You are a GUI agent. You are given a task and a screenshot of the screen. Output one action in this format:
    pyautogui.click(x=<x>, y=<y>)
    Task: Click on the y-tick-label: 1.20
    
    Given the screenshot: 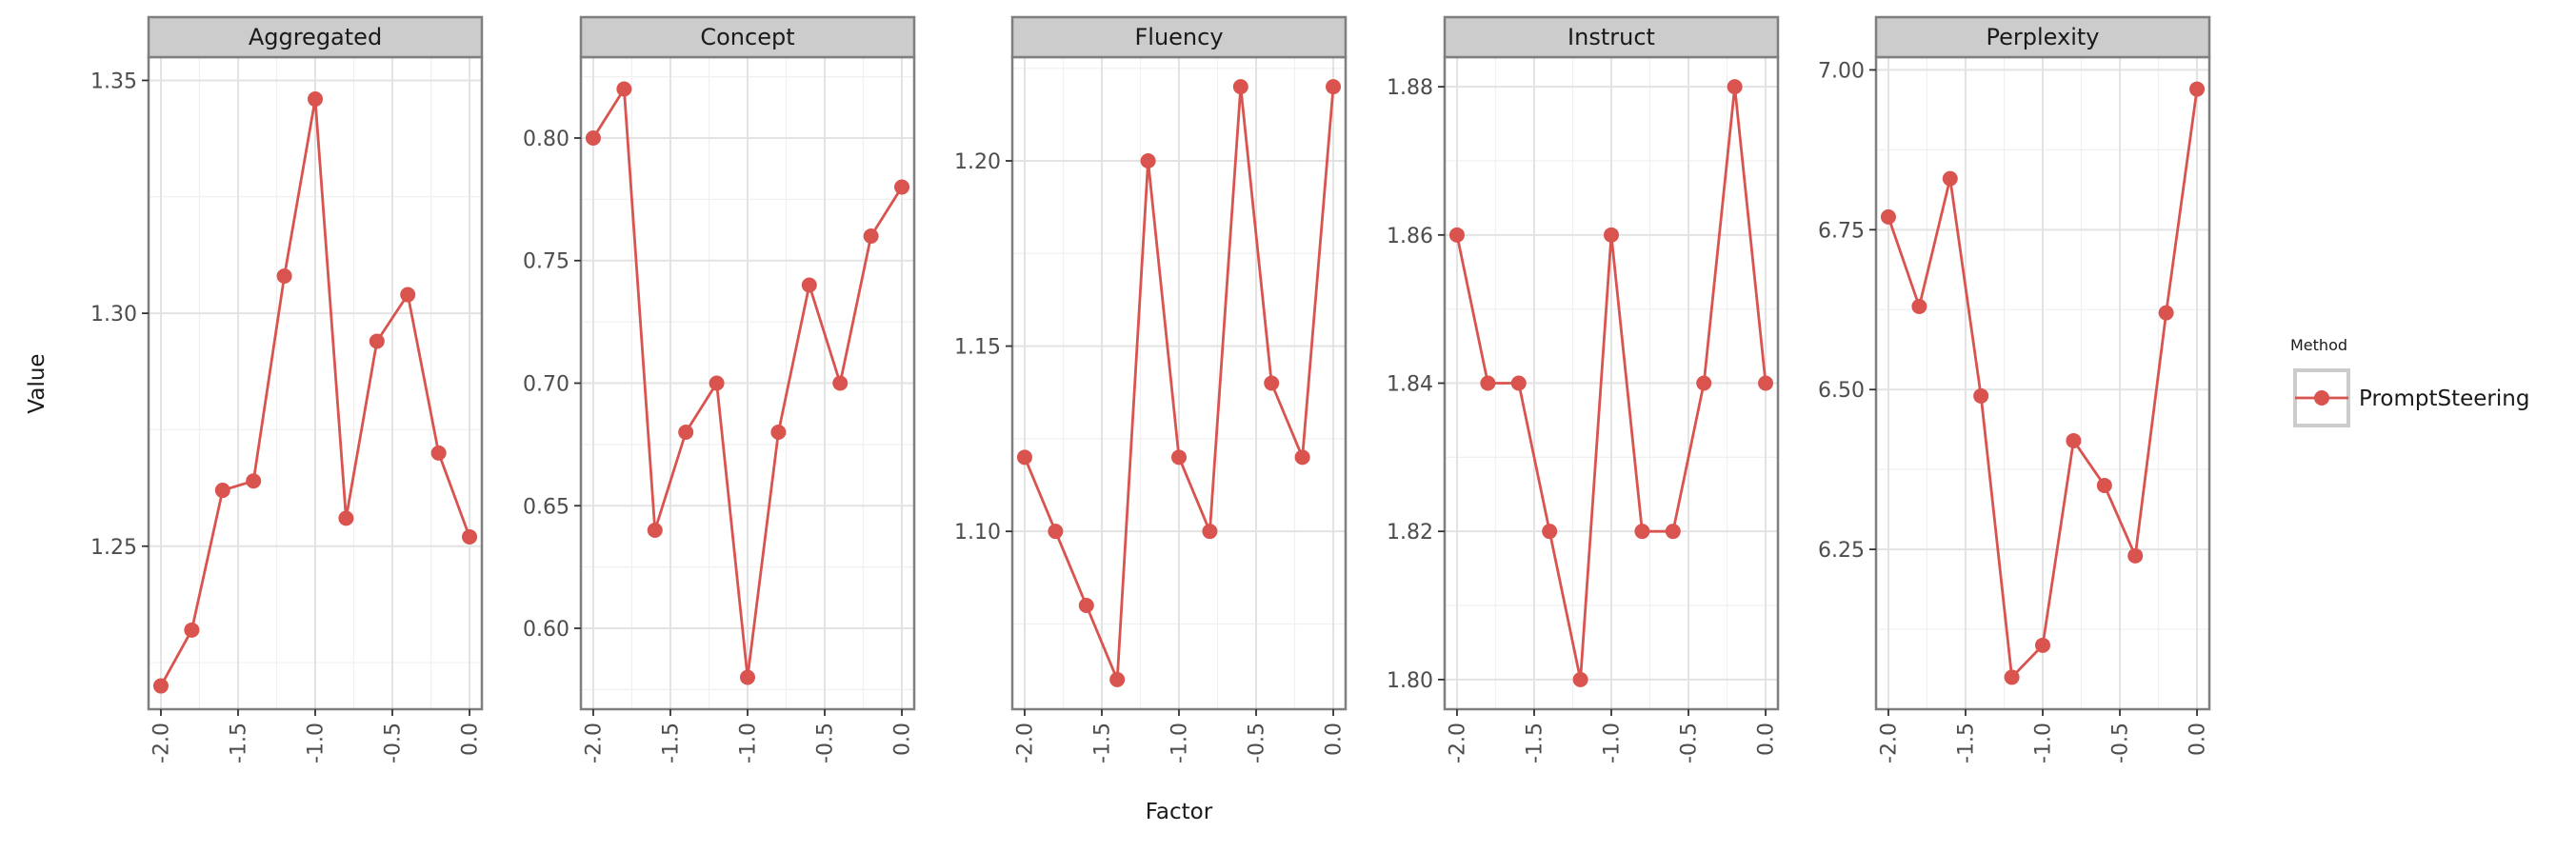 What is the action you would take?
    pyautogui.click(x=978, y=162)
    